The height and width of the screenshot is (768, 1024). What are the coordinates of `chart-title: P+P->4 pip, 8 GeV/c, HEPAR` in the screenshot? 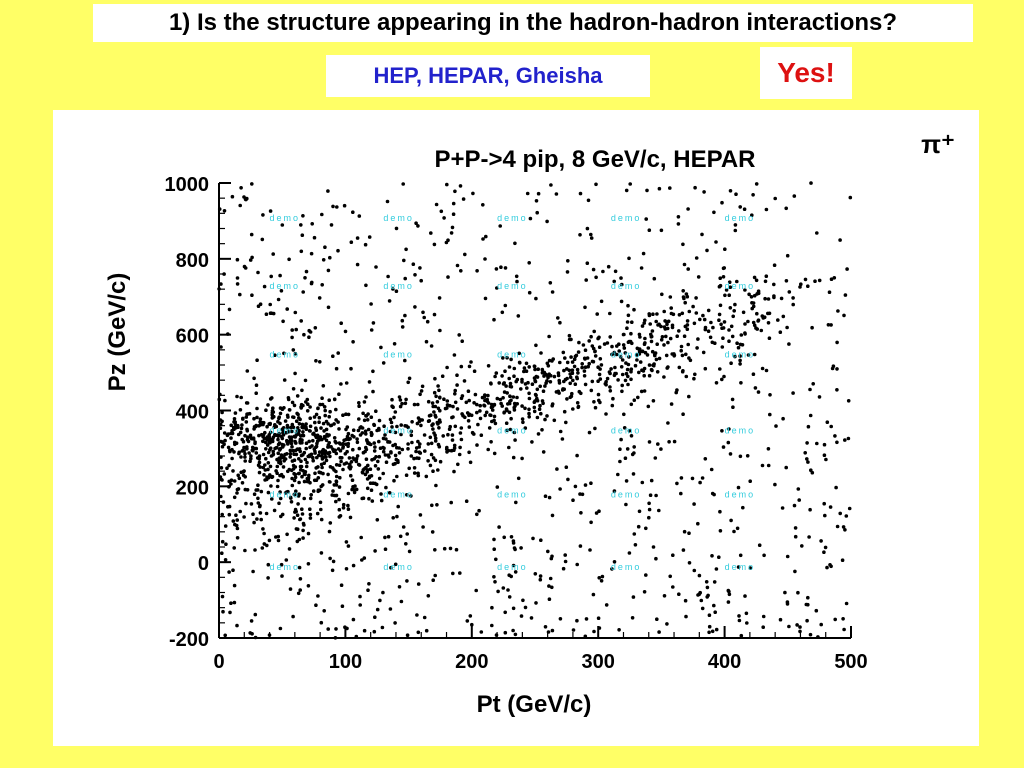 It's located at (595, 159).